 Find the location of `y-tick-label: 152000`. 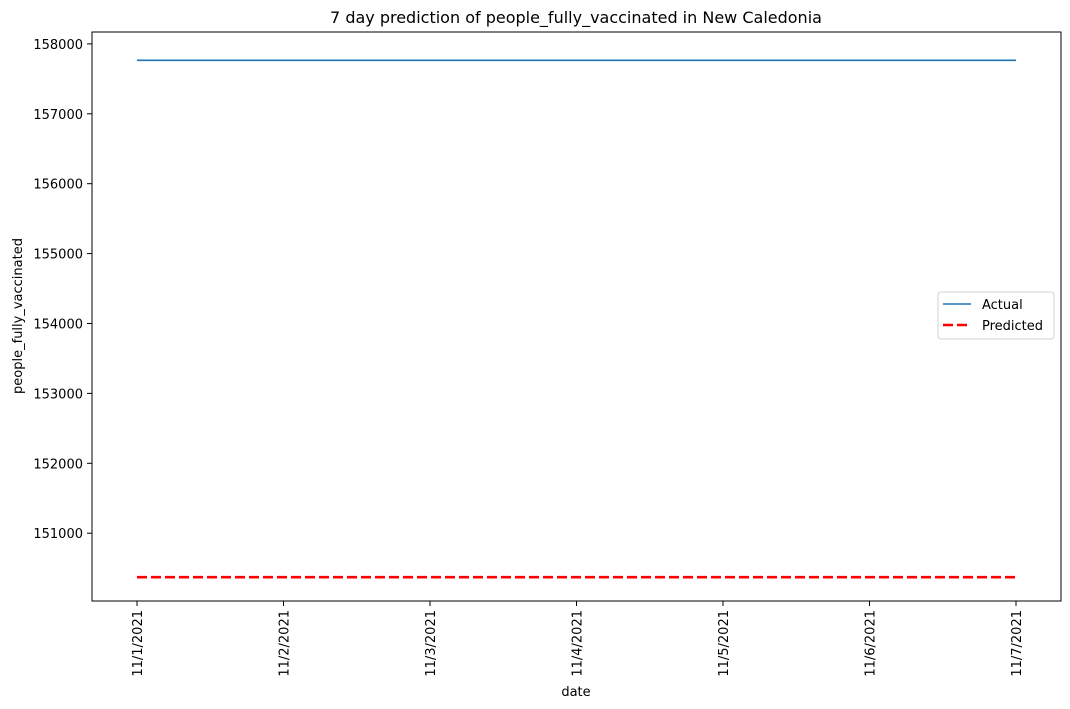

y-tick-label: 152000 is located at coordinates (58, 464).